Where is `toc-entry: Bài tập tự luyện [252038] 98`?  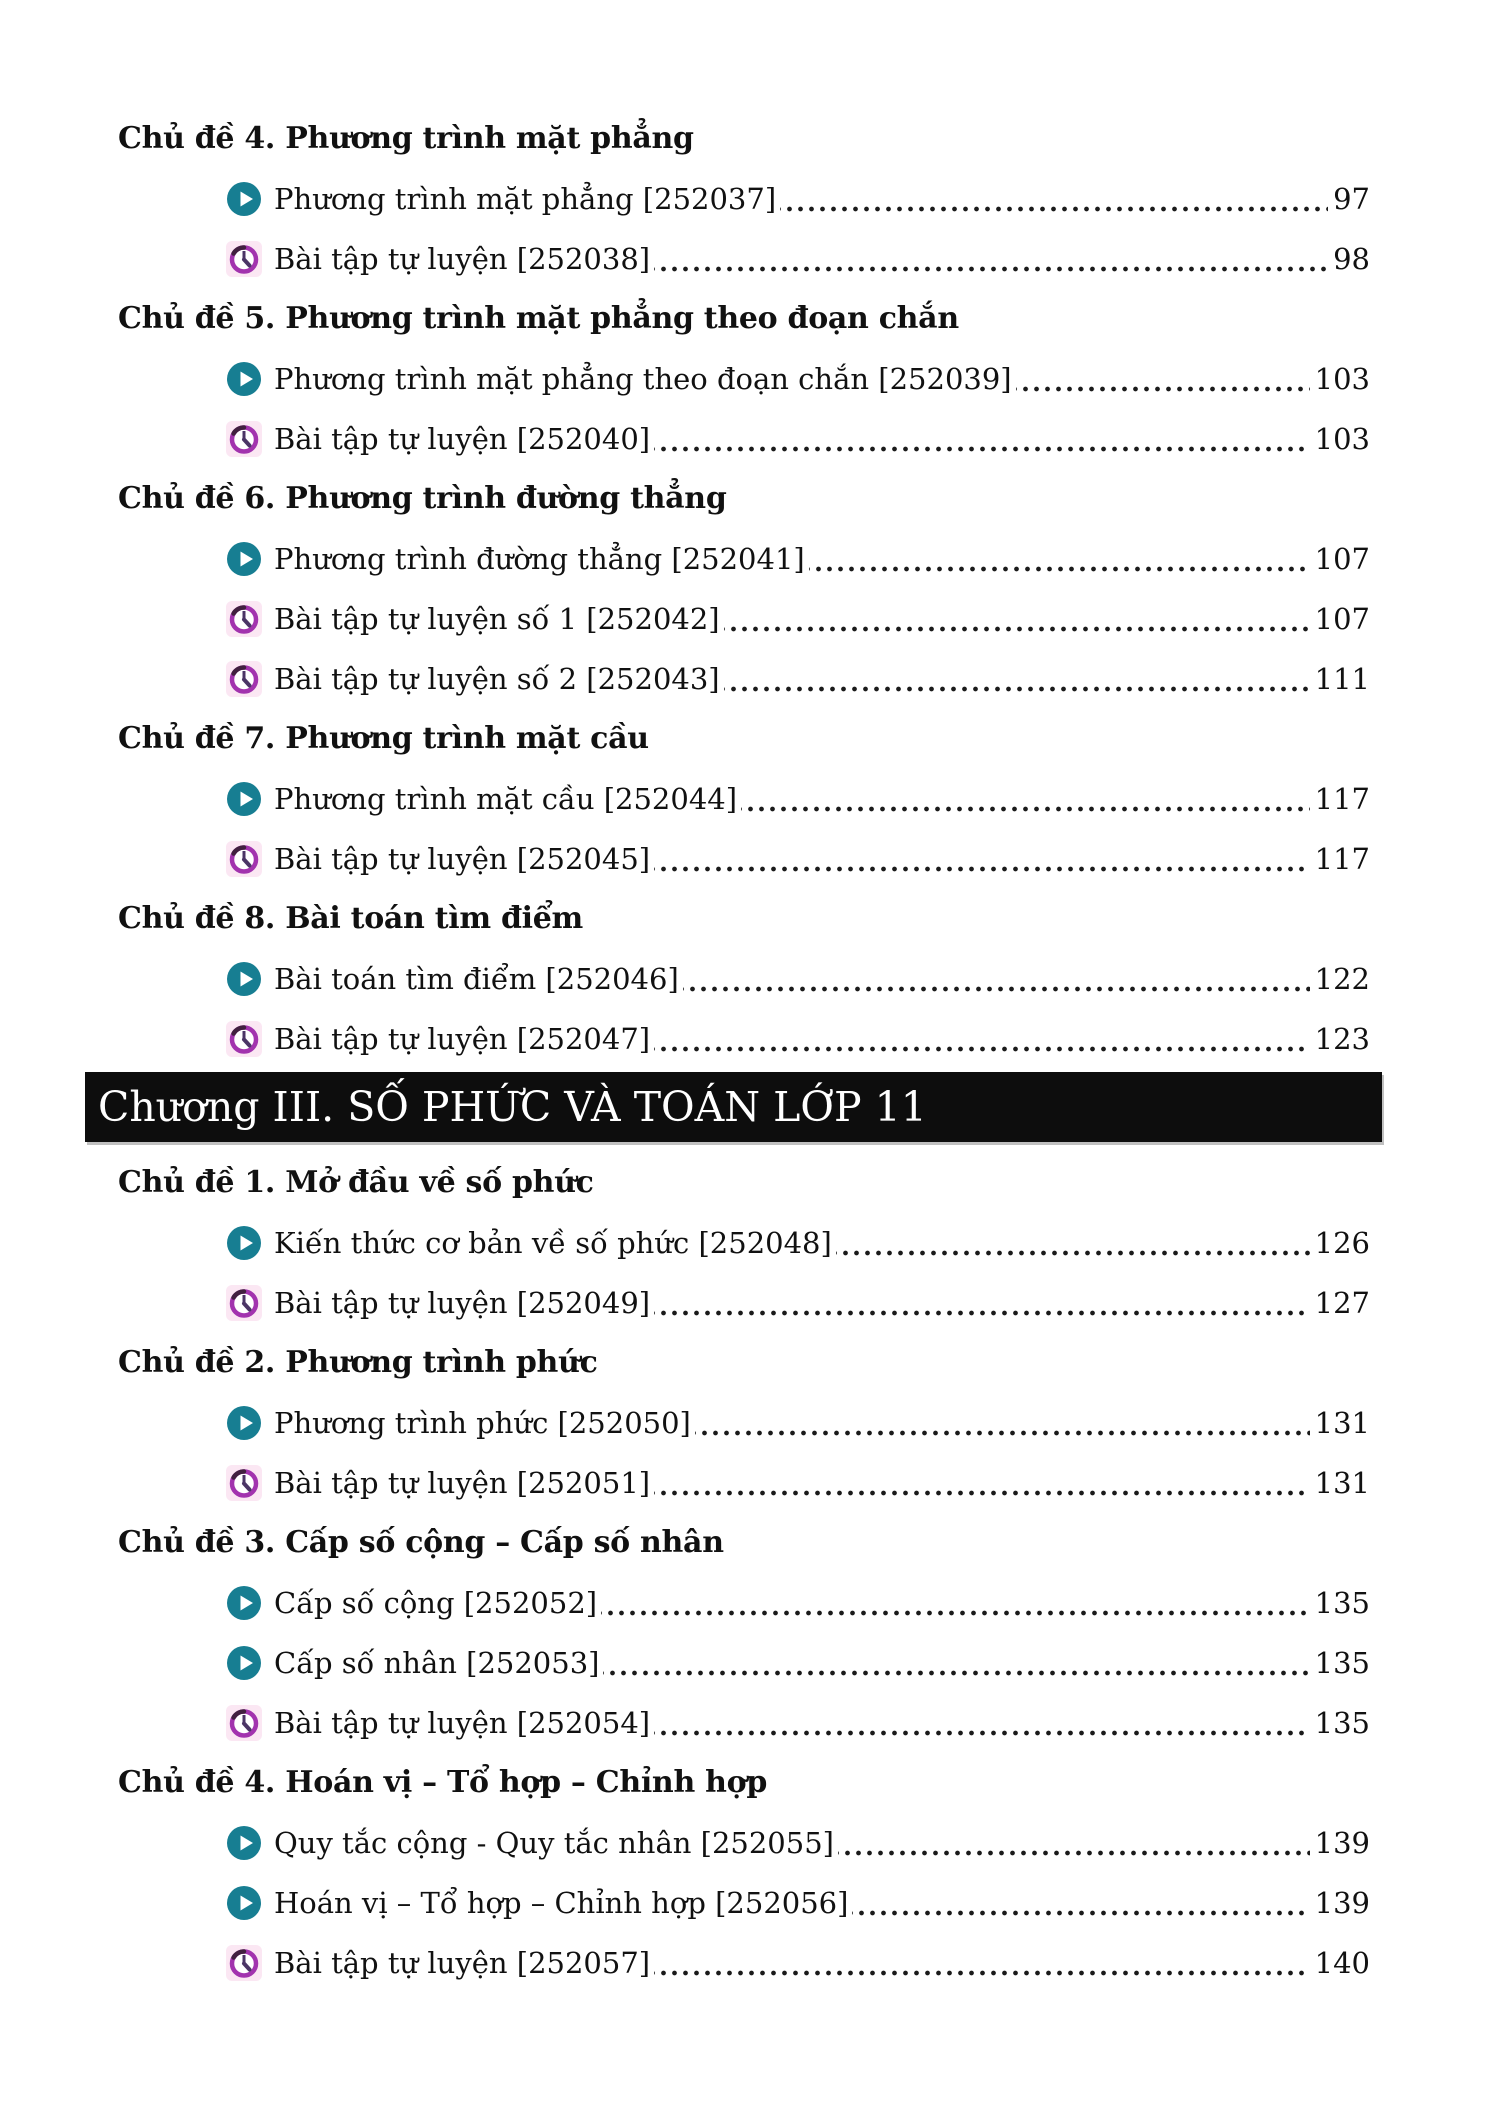
toc-entry: Bài tập tự luyện [252038] 98 is located at coordinates (798, 259).